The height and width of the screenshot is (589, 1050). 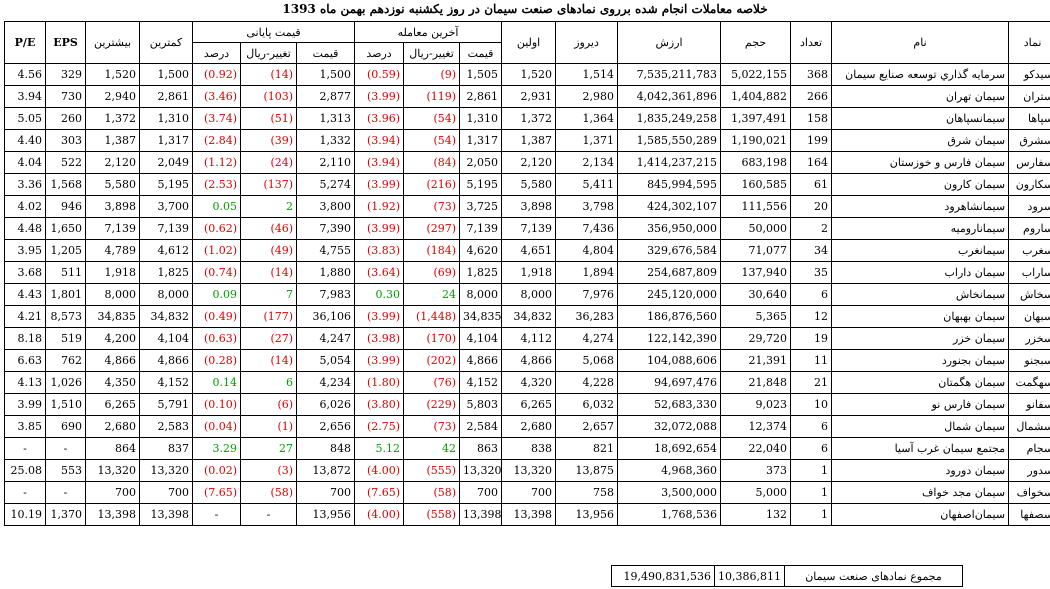 I want to click on header-name: نام, so click(x=920, y=42).